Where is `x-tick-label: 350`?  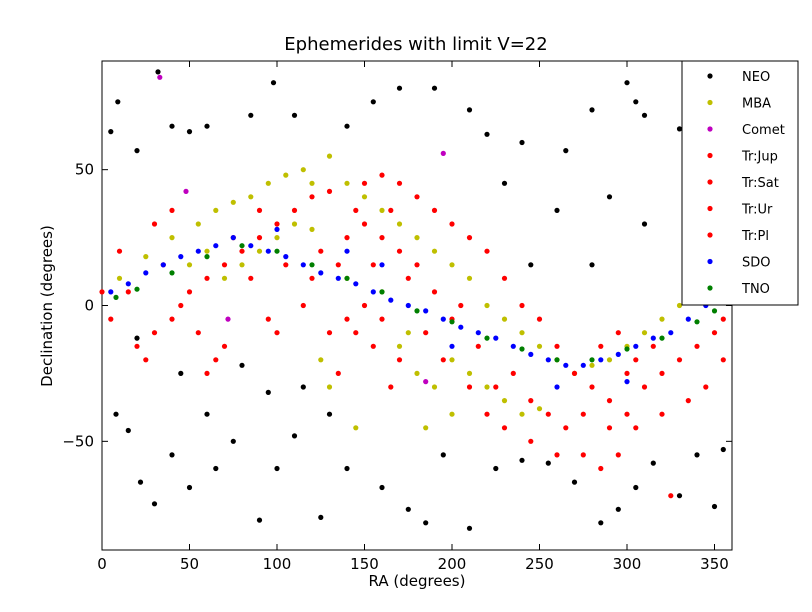 x-tick-label: 350 is located at coordinates (714, 564).